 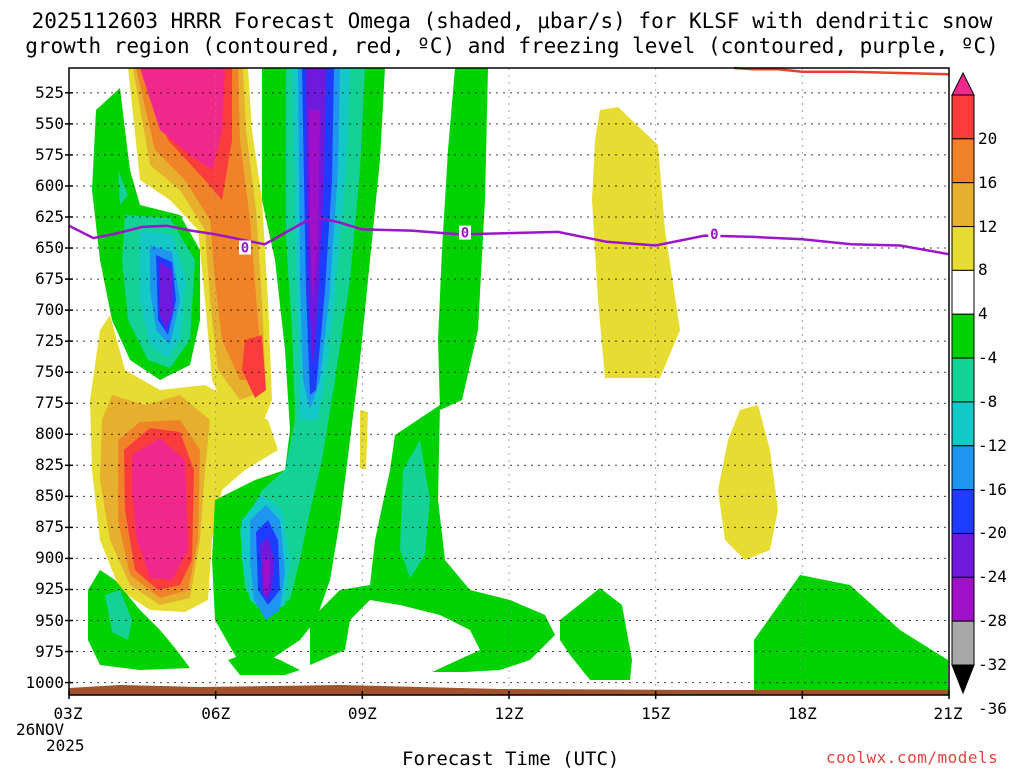 What do you see at coordinates (988, 138) in the screenshot?
I see `colorbar-label: 20` at bounding box center [988, 138].